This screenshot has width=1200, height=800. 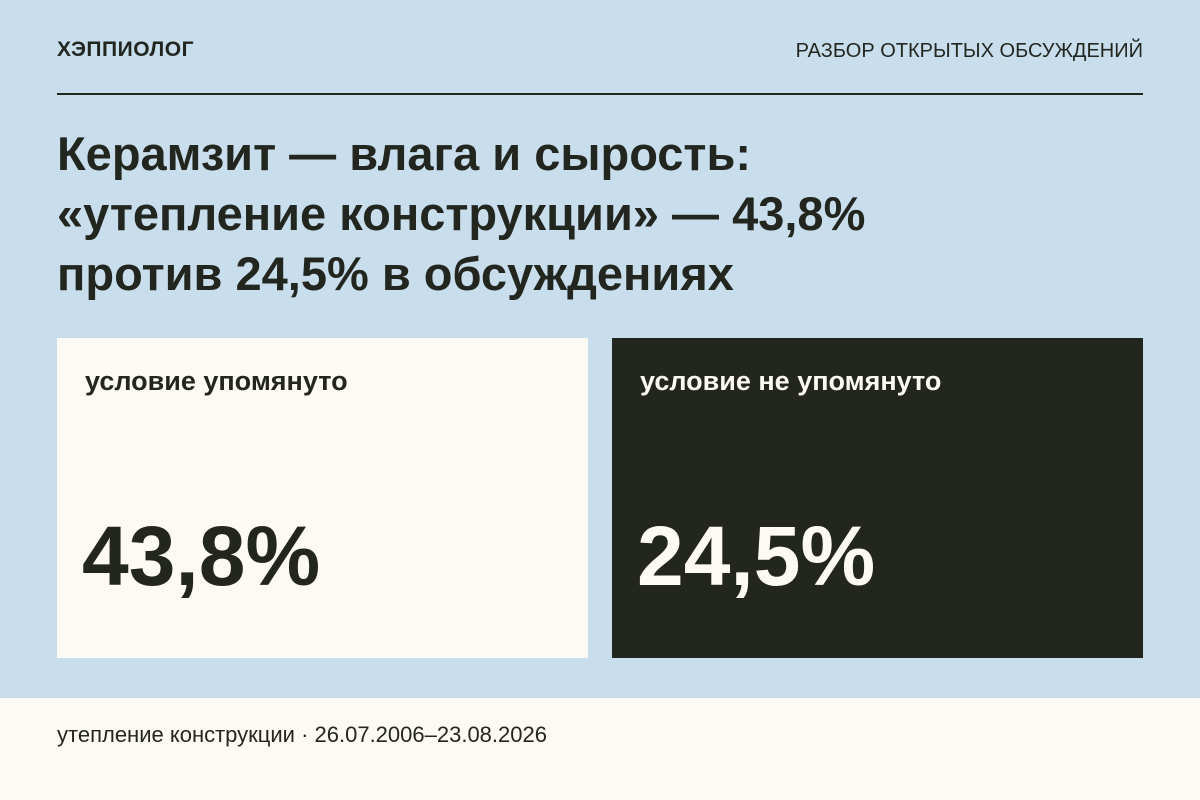 What do you see at coordinates (969, 51) in the screenshot?
I see `section-label: РАЗБОР ОТКРЫТЫХ ОБСУЖДЕНИЙ` at bounding box center [969, 51].